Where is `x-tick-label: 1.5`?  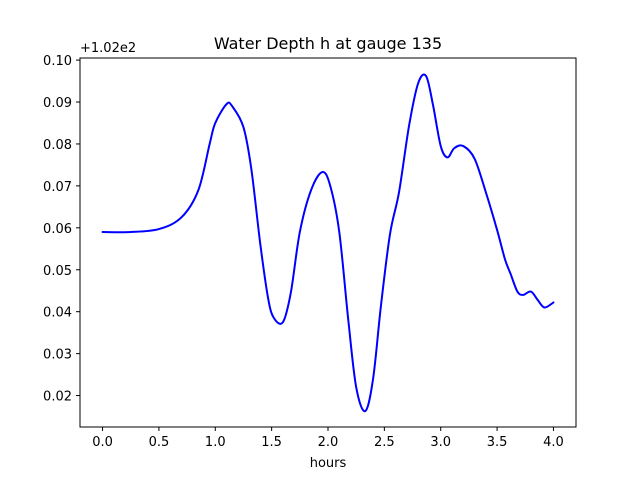 x-tick-label: 1.5 is located at coordinates (271, 442).